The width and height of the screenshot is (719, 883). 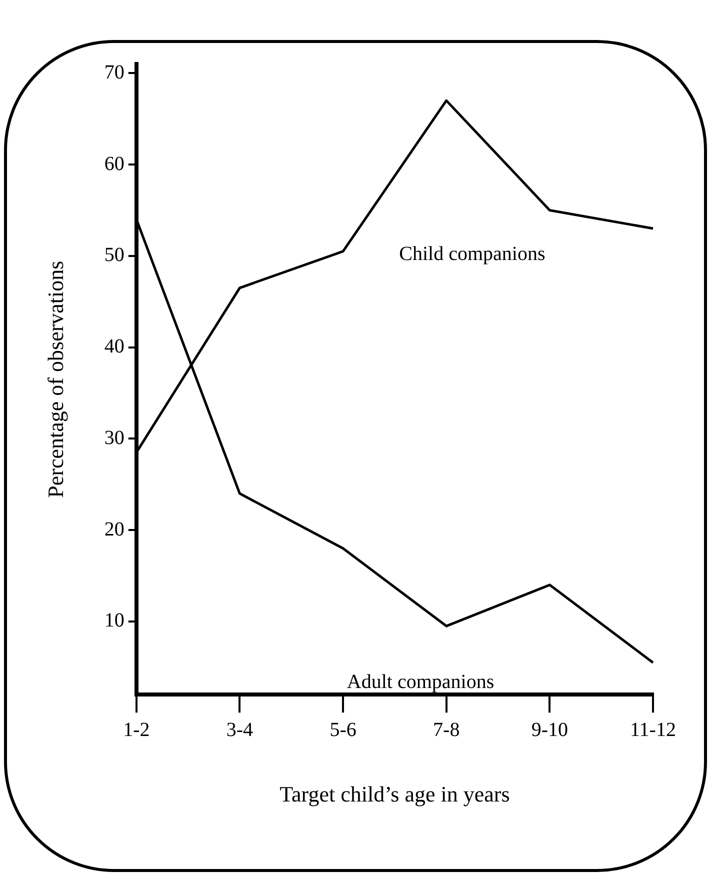 What do you see at coordinates (114, 529) in the screenshot?
I see `y-tick-label: 20` at bounding box center [114, 529].